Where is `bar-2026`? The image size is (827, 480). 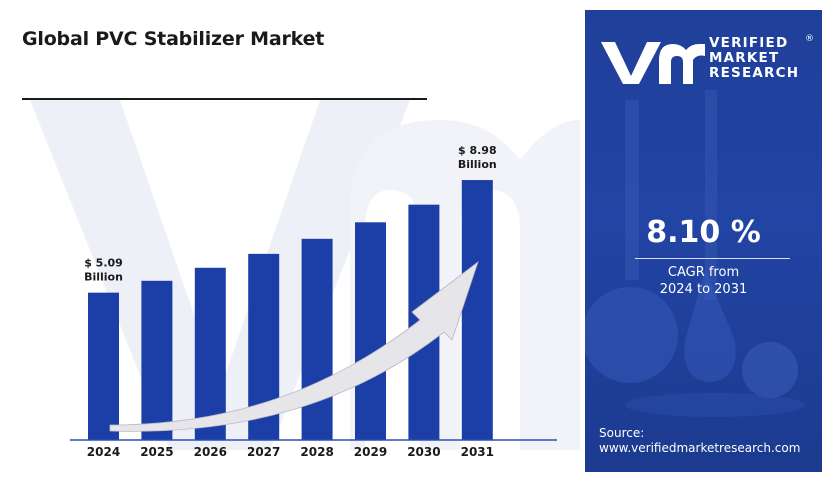
bar-2026 is located at coordinates (210, 353).